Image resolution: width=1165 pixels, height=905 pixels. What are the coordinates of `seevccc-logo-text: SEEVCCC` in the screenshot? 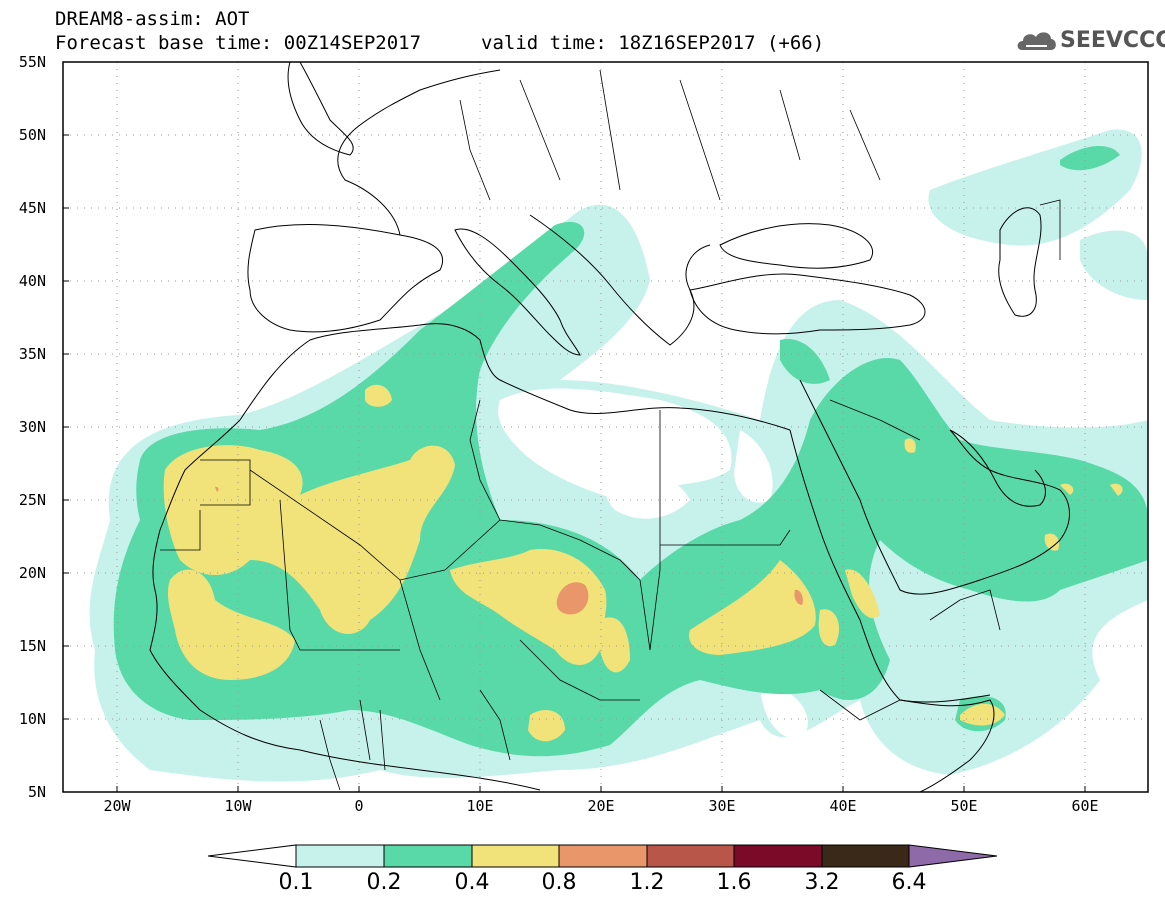 It's located at (1112, 40).